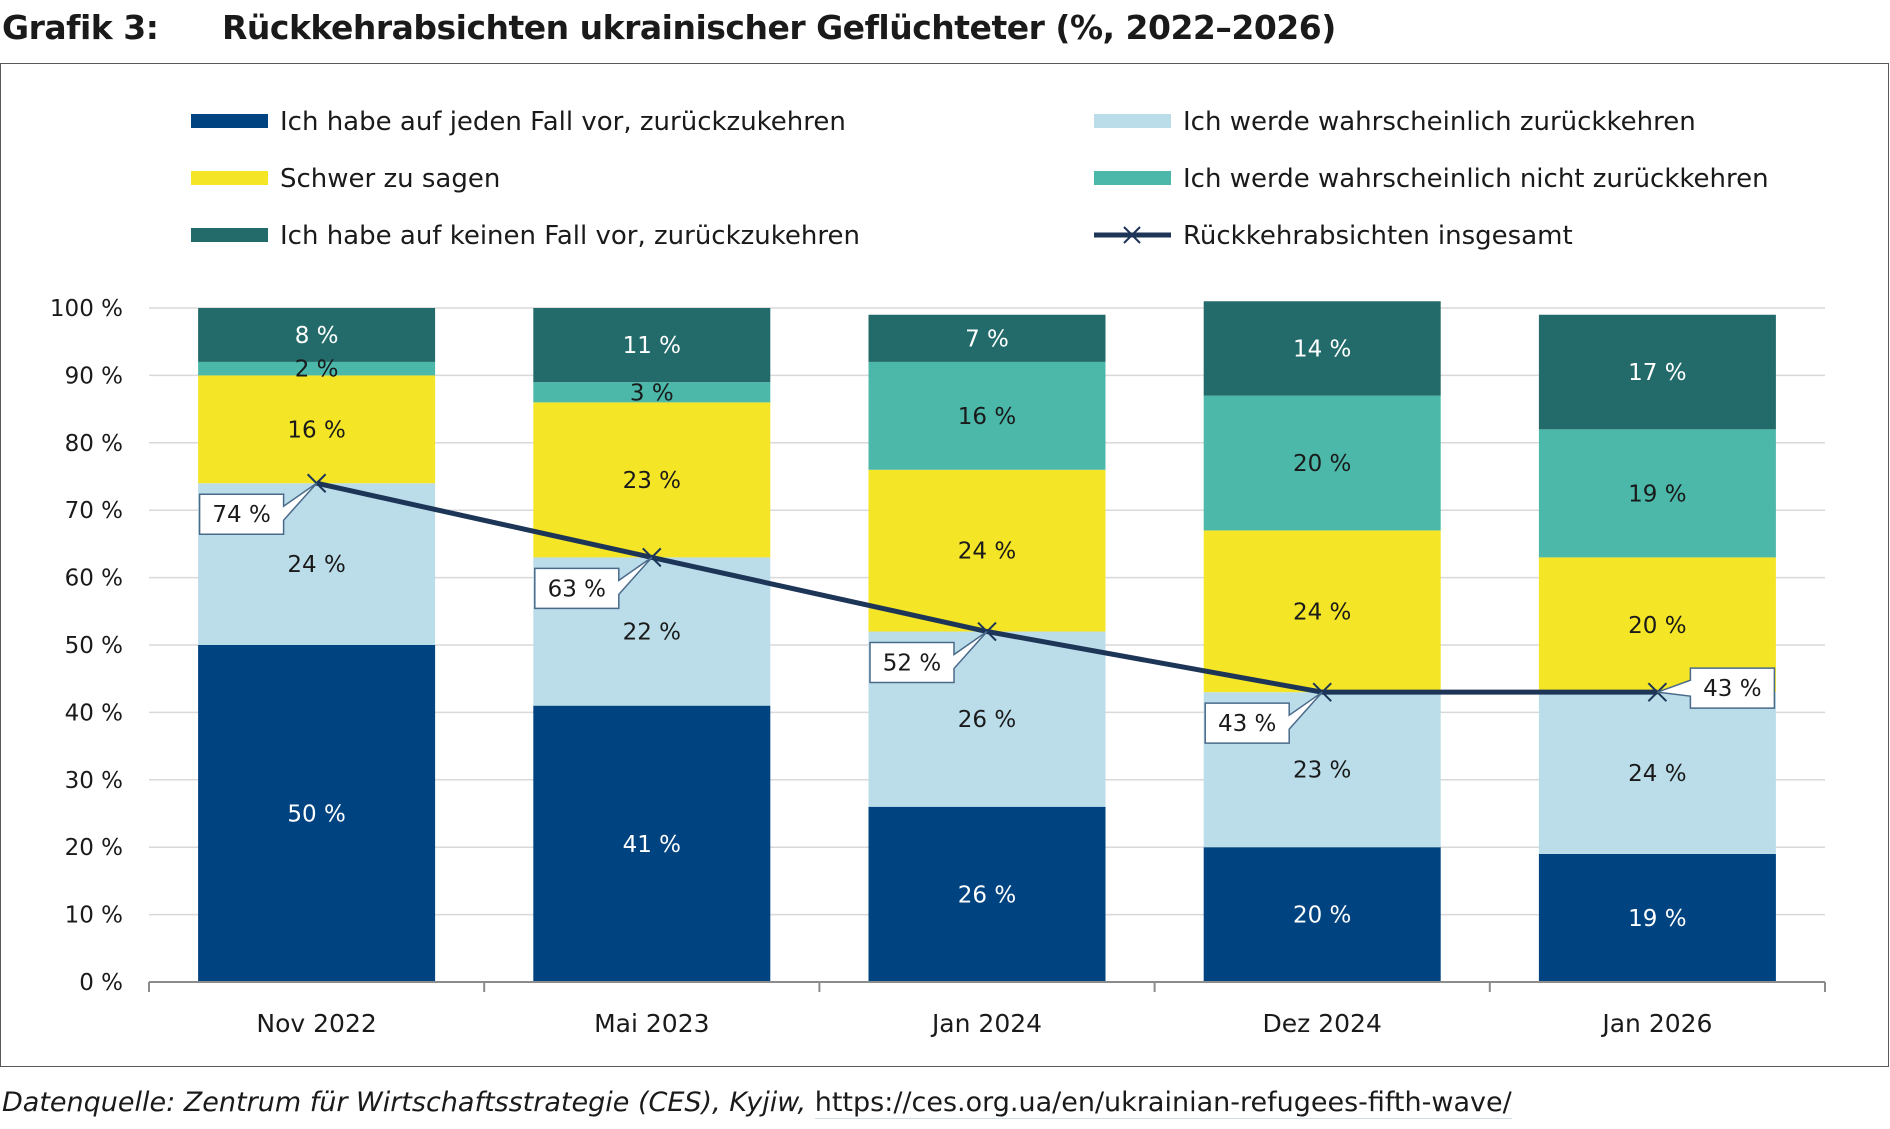  I want to click on line-callout: 52 %, so click(928, 657).